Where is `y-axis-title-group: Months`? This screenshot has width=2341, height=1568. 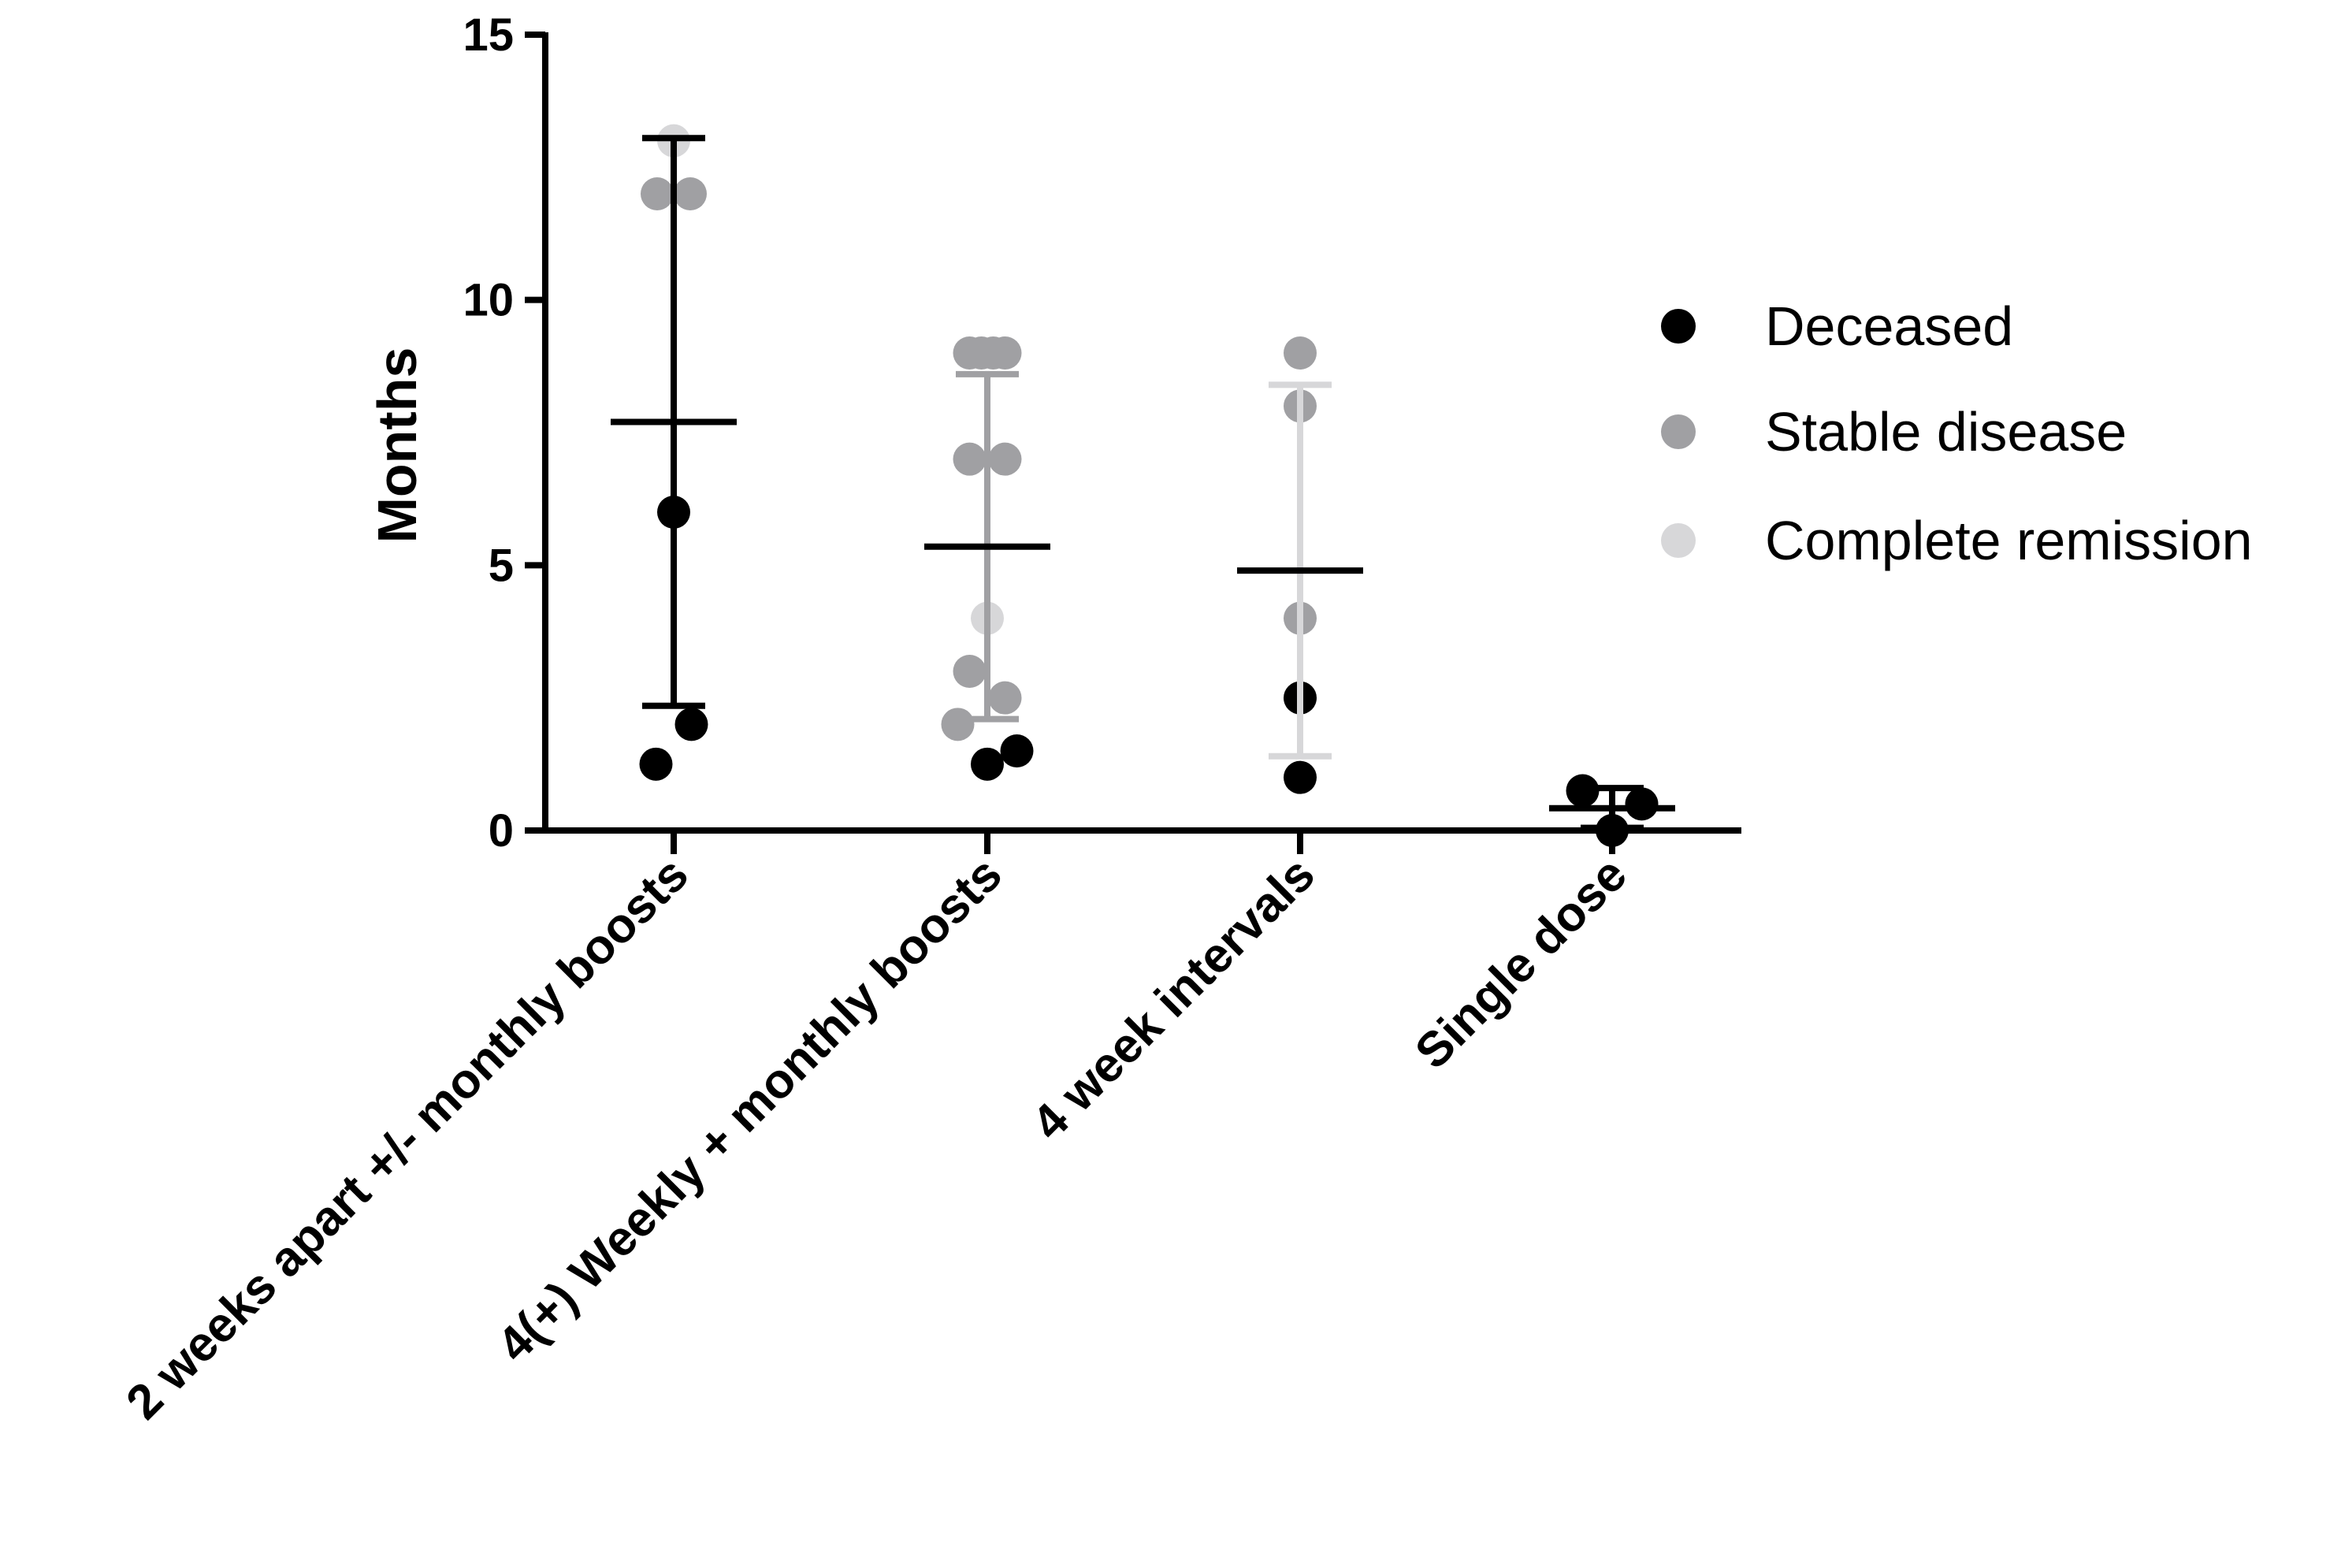 y-axis-title-group: Months is located at coordinates (397, 445).